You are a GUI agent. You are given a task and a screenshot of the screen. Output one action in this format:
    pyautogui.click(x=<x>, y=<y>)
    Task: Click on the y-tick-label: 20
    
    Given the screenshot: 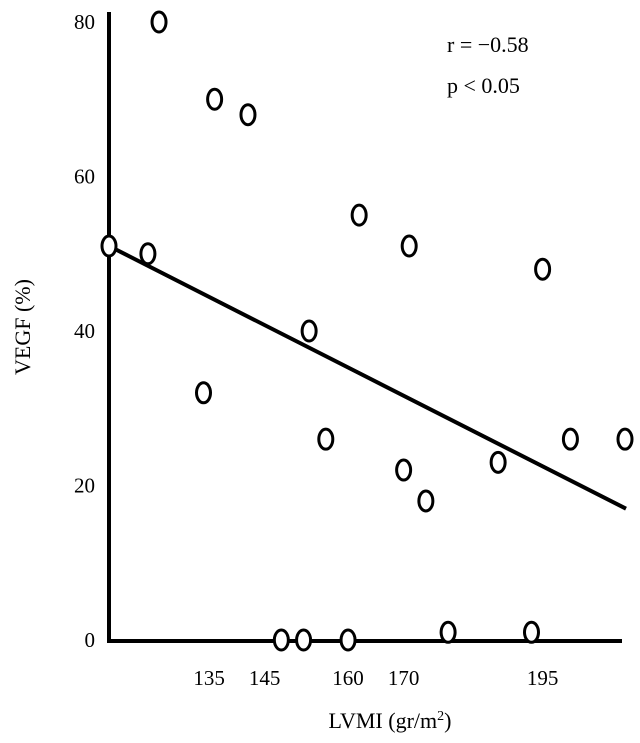 What is the action you would take?
    pyautogui.click(x=84, y=486)
    